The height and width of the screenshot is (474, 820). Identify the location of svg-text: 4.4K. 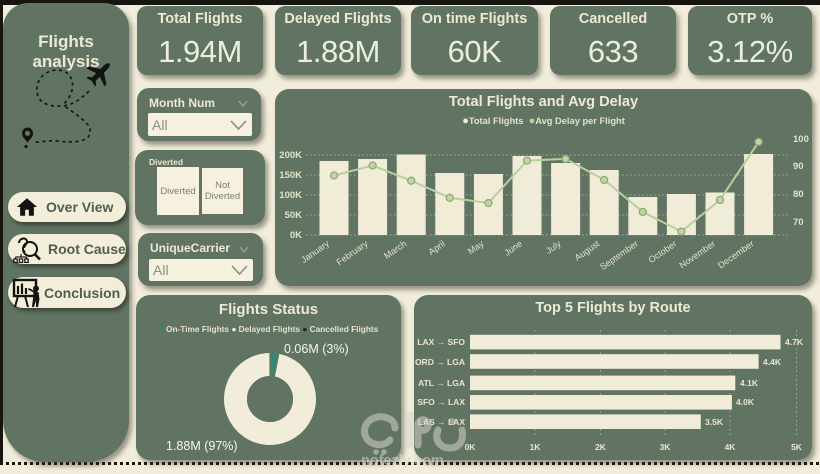
(772, 362).